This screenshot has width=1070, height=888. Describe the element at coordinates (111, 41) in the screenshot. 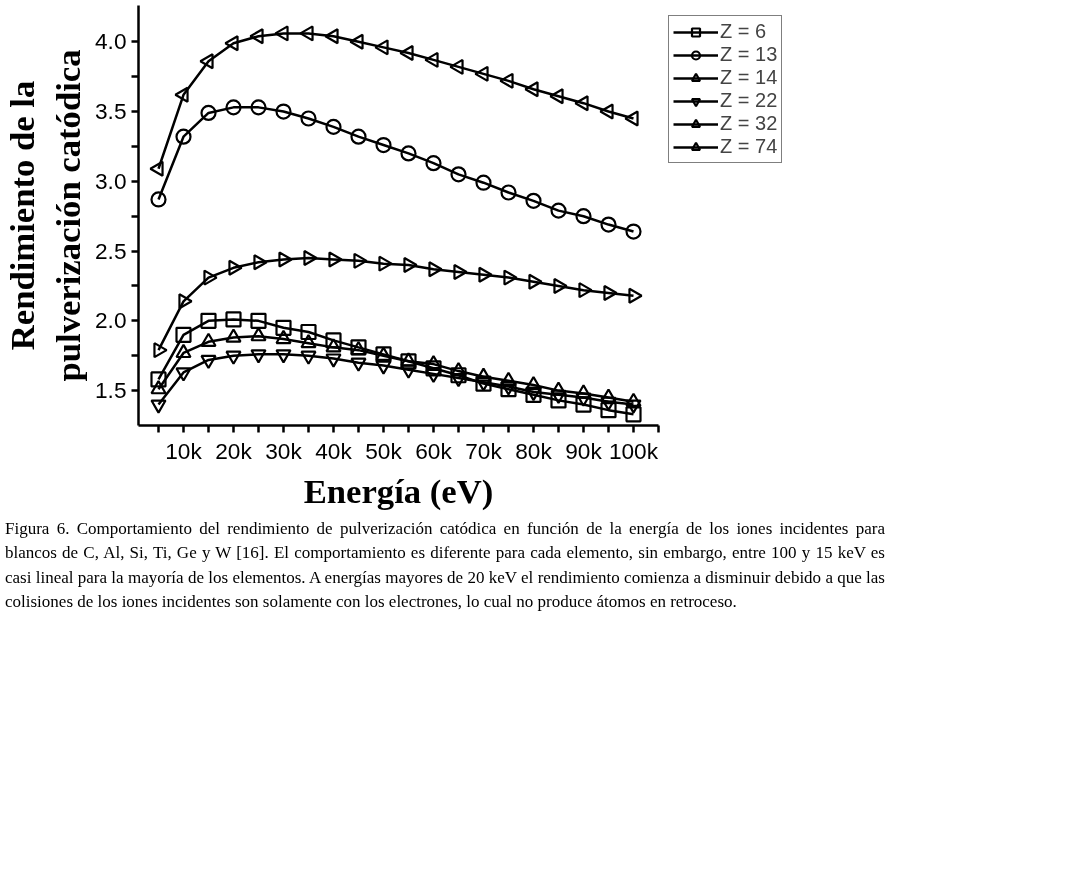

I see `y-tick-label: 4.0` at that location.